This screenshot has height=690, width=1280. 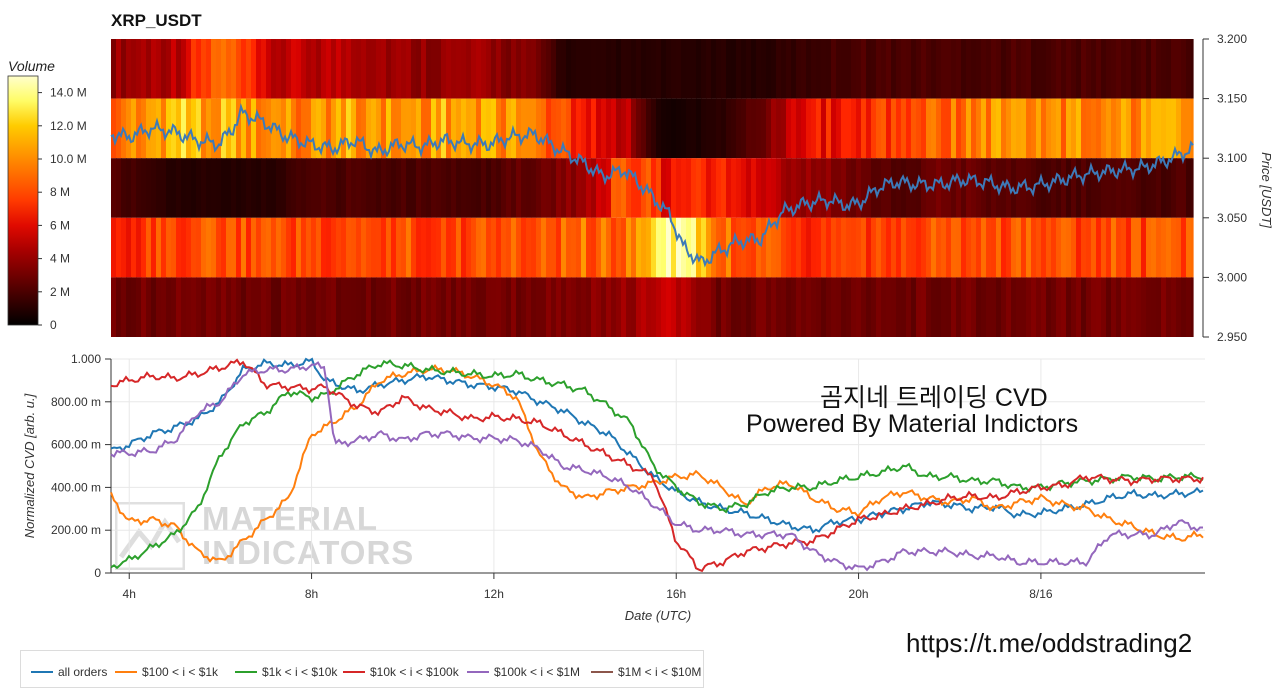 I want to click on legend-item: $100 < i < $1k, so click(x=166, y=672).